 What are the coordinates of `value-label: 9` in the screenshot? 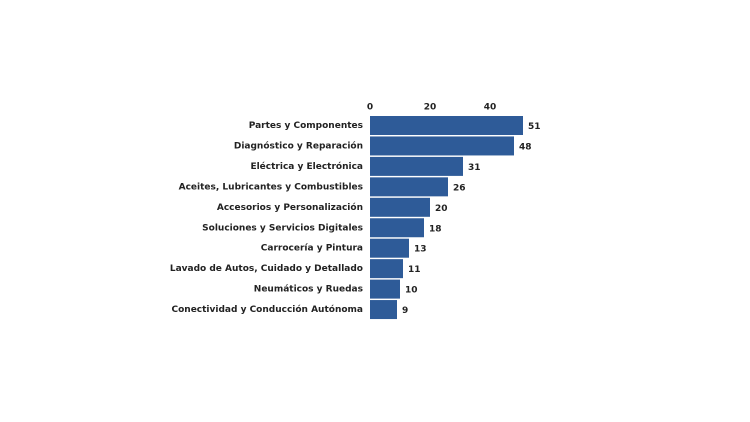 It's located at (405, 311).